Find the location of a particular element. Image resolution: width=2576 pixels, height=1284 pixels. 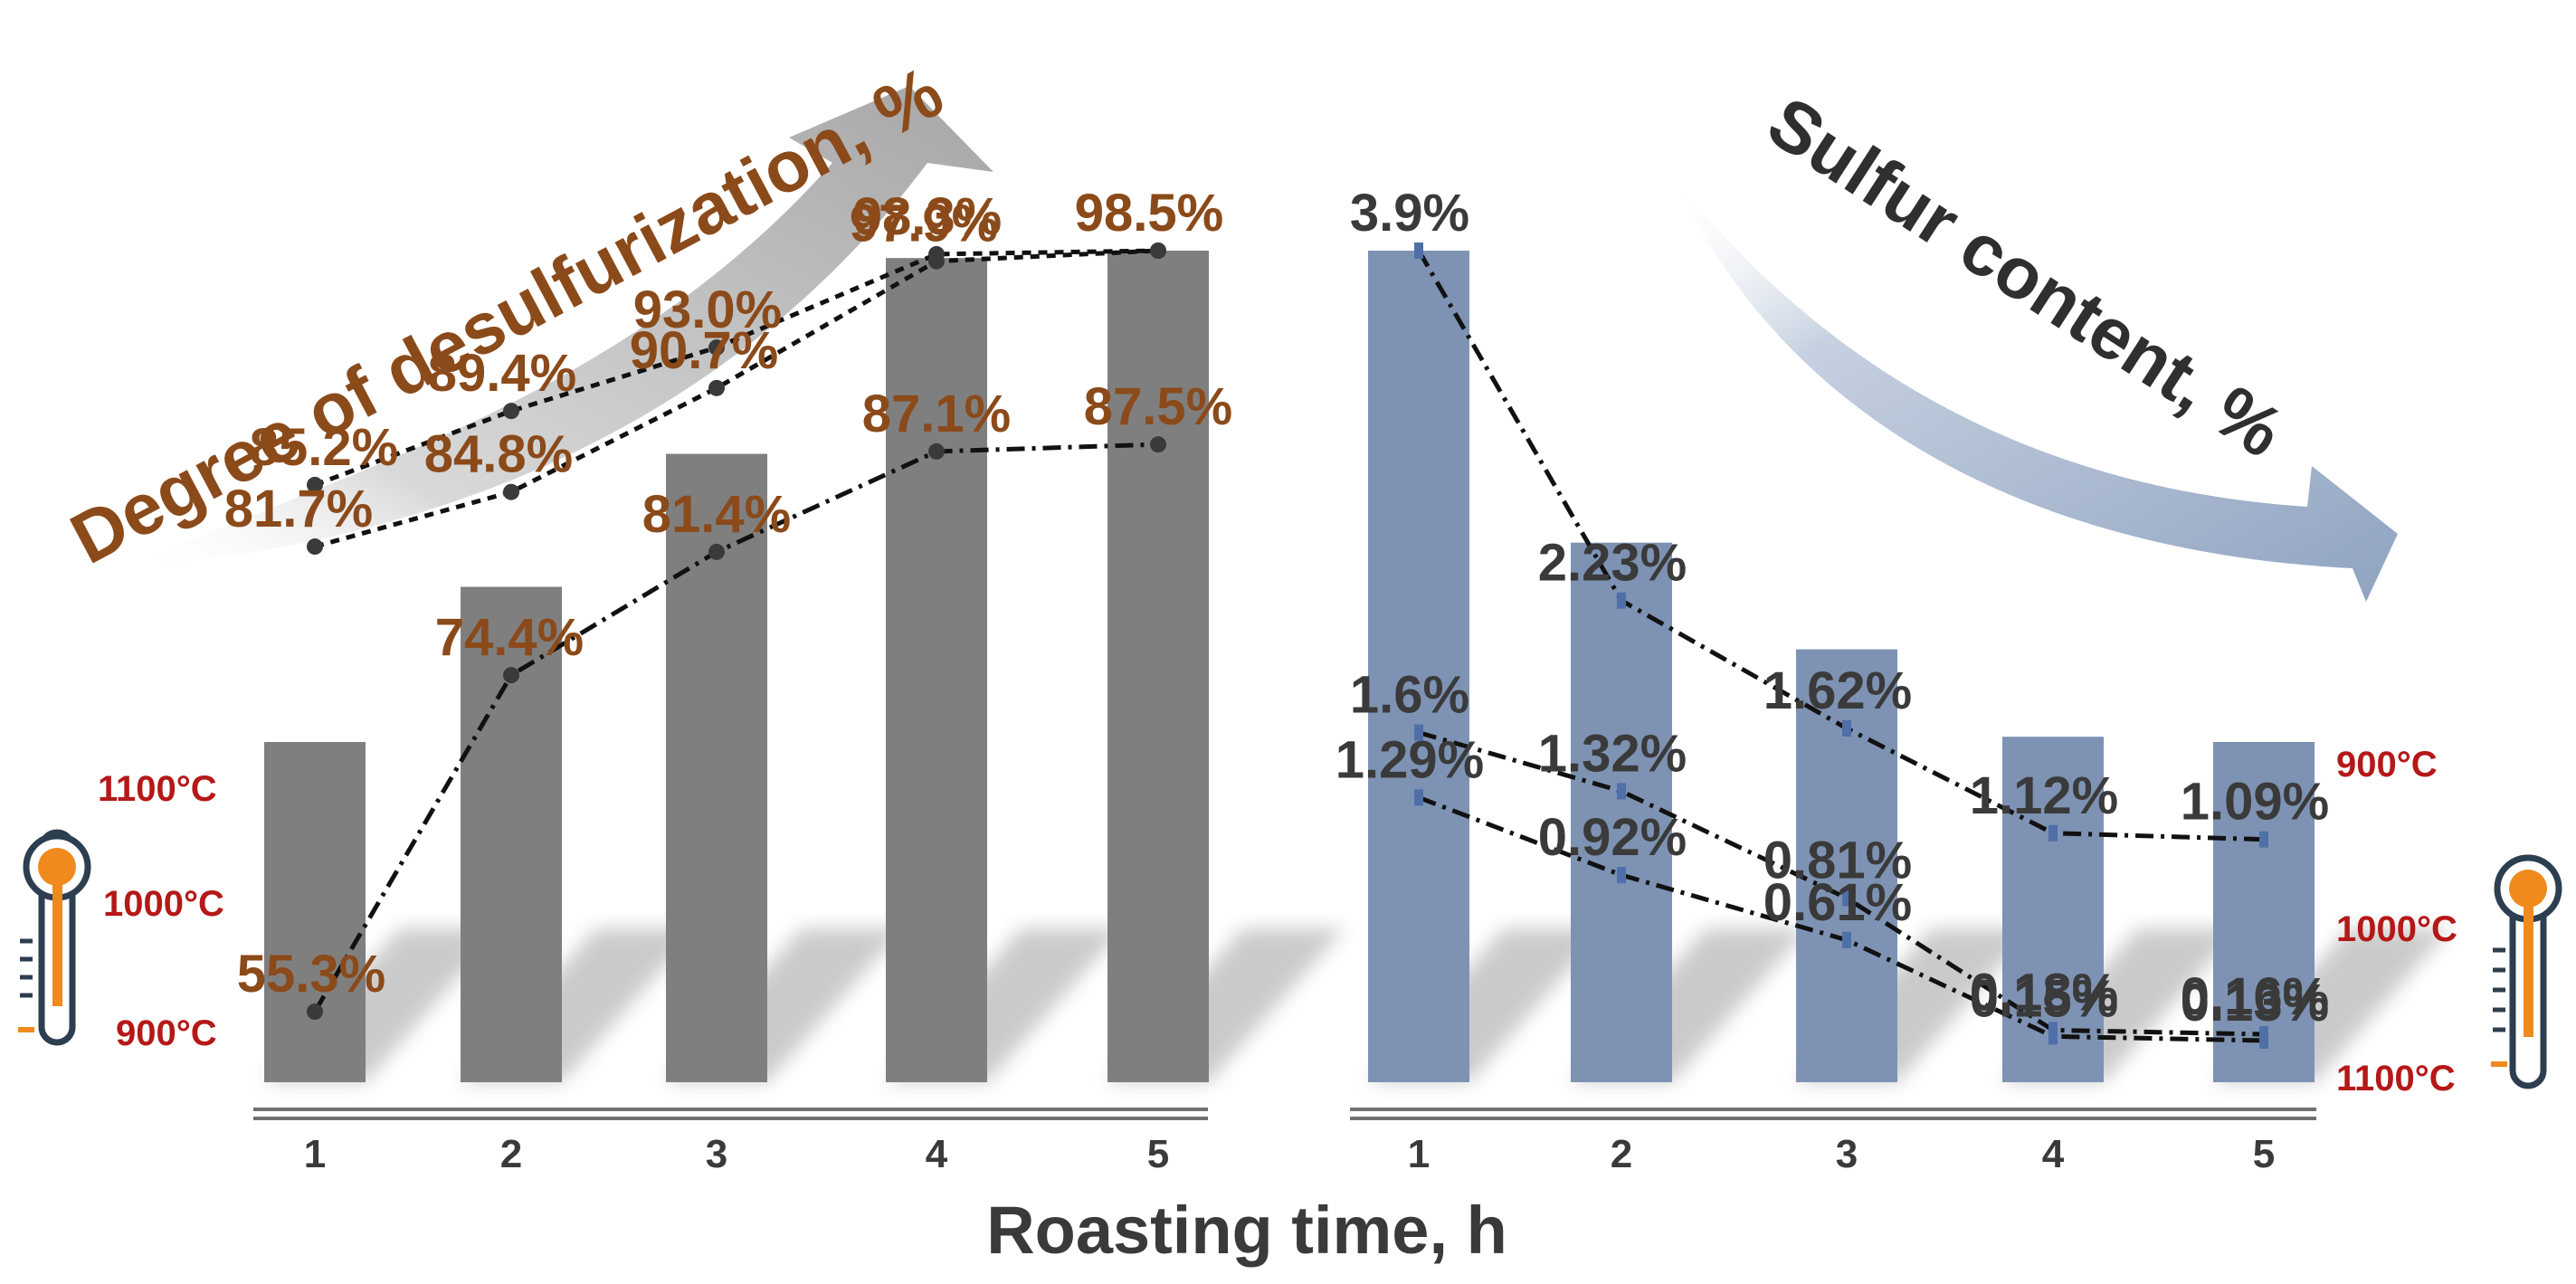

right-tick-3: 3 is located at coordinates (1847, 1154).